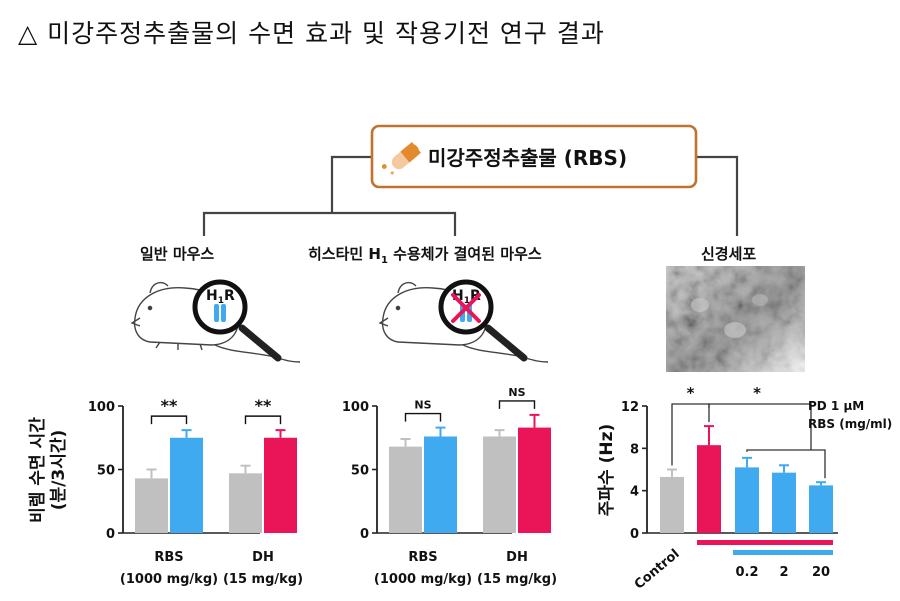  I want to click on neuron-micrograph, so click(735, 319).